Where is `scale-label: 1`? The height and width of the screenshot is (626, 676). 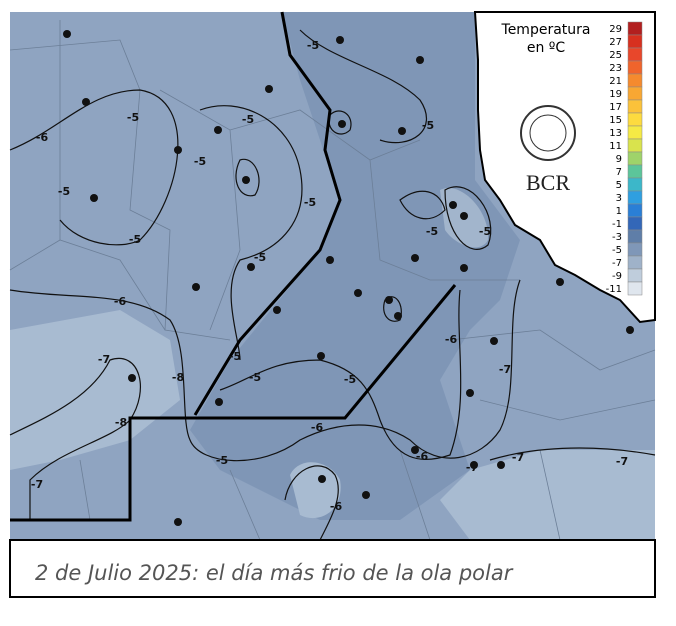 scale-label: 1 is located at coordinates (619, 211).